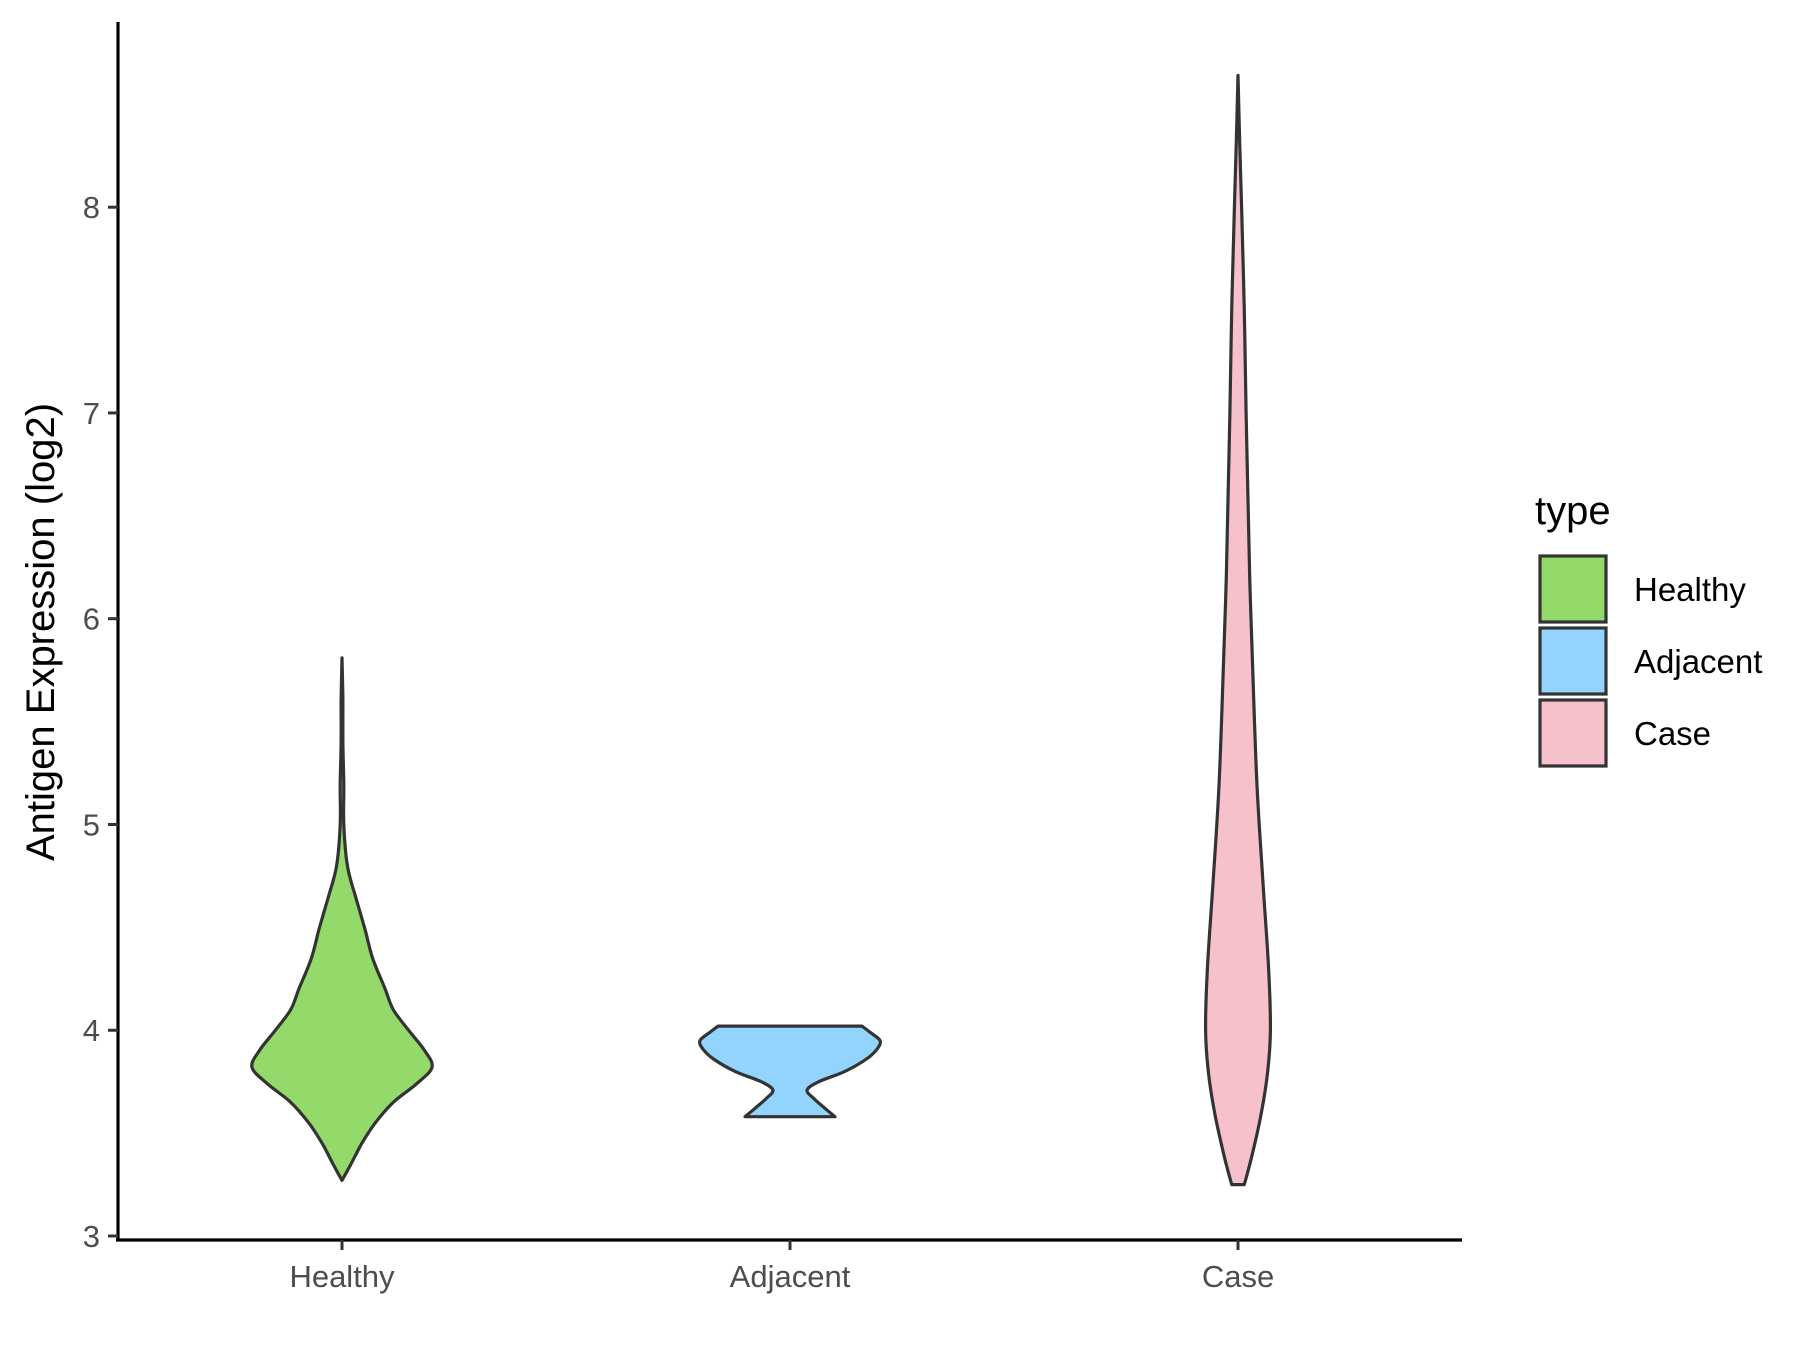 The width and height of the screenshot is (1800, 1350). What do you see at coordinates (1238, 630) in the screenshot?
I see `violin-case` at bounding box center [1238, 630].